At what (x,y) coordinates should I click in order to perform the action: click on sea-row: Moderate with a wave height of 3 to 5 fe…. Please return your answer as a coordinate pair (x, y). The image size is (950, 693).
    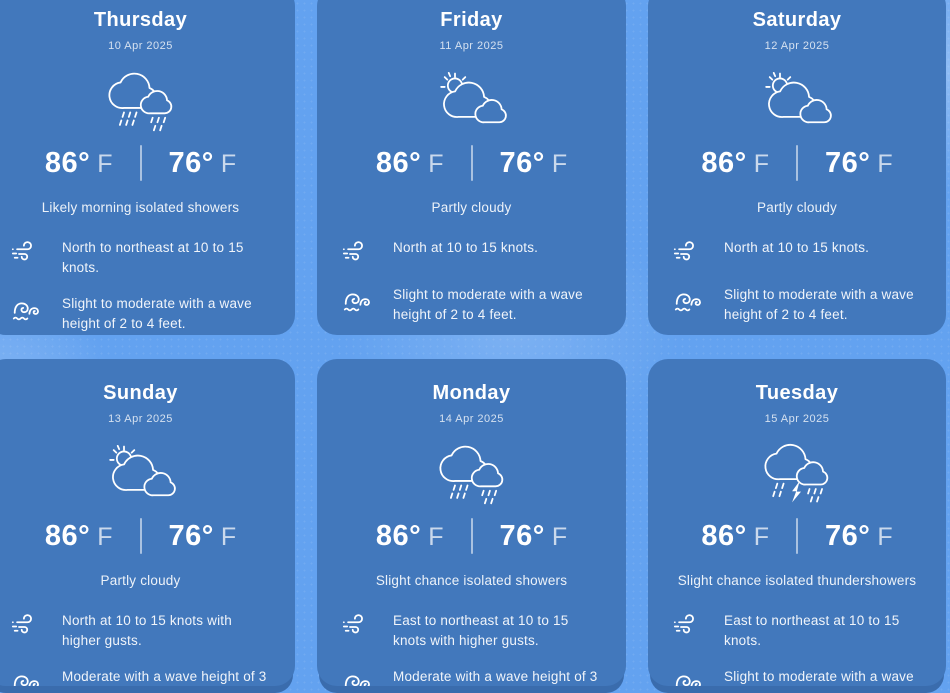
    Looking at the image, I should click on (140, 676).